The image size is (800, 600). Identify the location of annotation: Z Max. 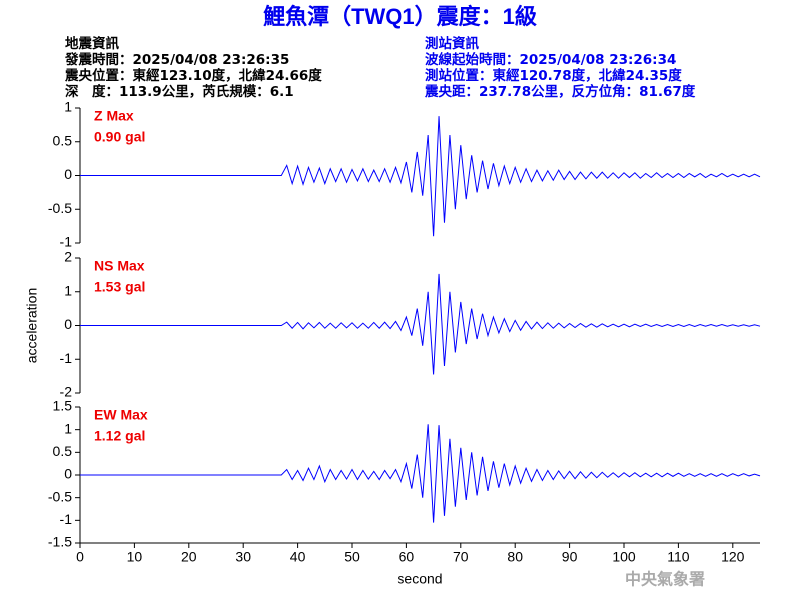
(114, 116).